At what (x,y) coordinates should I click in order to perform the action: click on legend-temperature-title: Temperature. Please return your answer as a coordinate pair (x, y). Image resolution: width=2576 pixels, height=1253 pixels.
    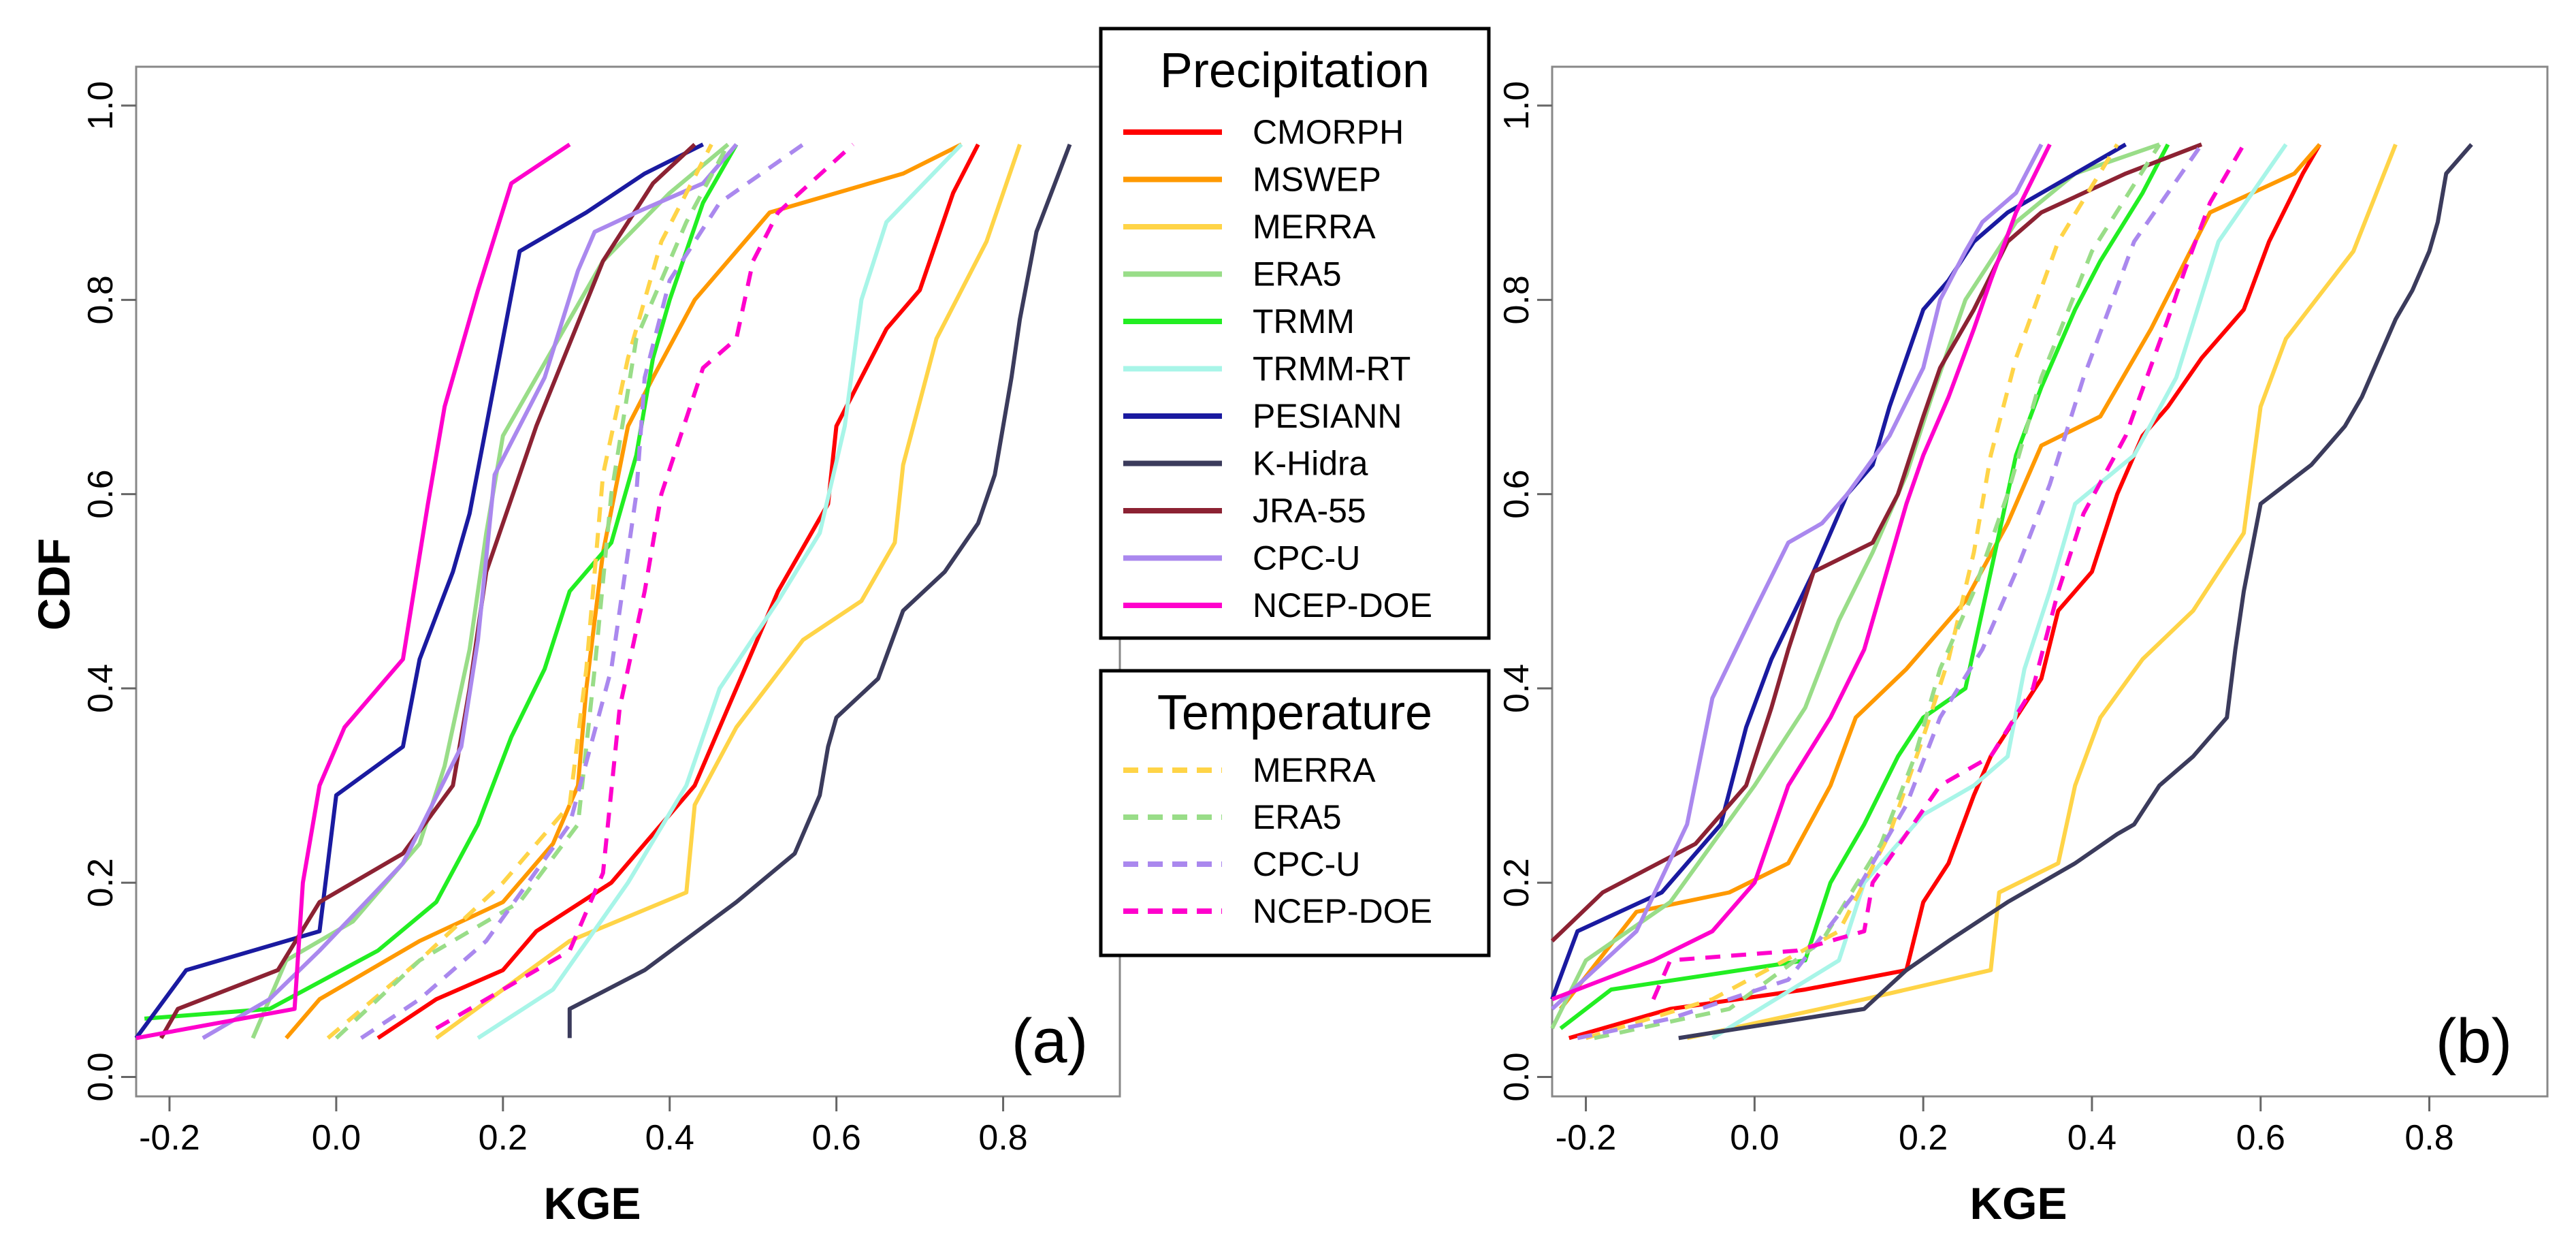
    Looking at the image, I should click on (1295, 713).